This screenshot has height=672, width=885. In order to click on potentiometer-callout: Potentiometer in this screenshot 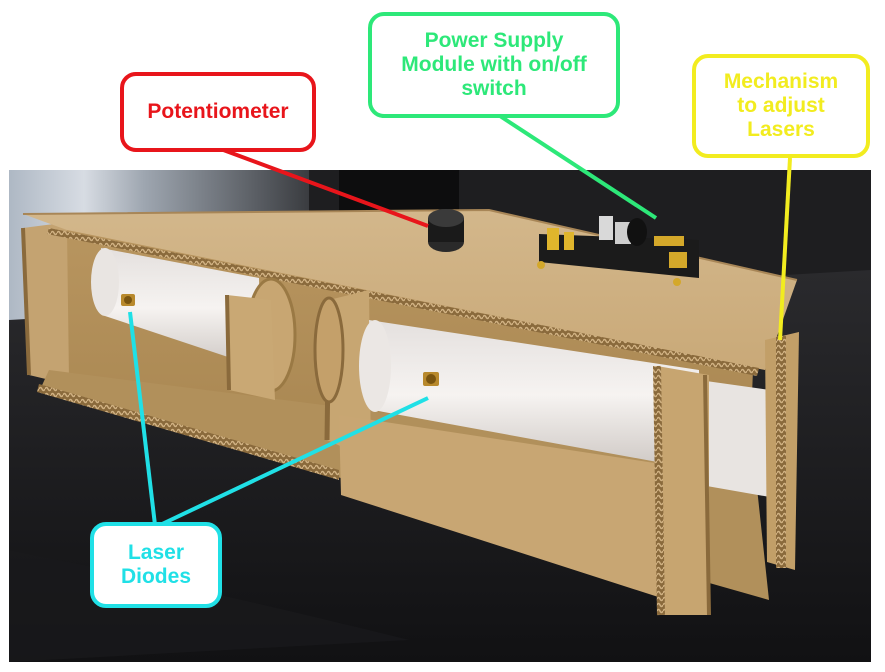, I will do `click(218, 112)`.